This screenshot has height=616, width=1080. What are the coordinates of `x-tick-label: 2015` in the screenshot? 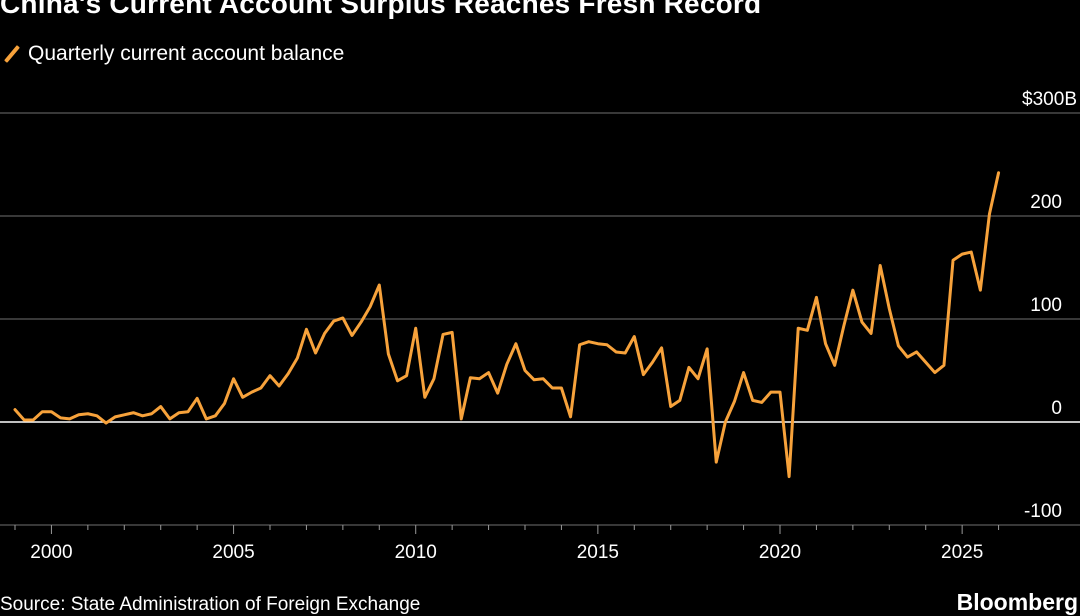 It's located at (598, 552).